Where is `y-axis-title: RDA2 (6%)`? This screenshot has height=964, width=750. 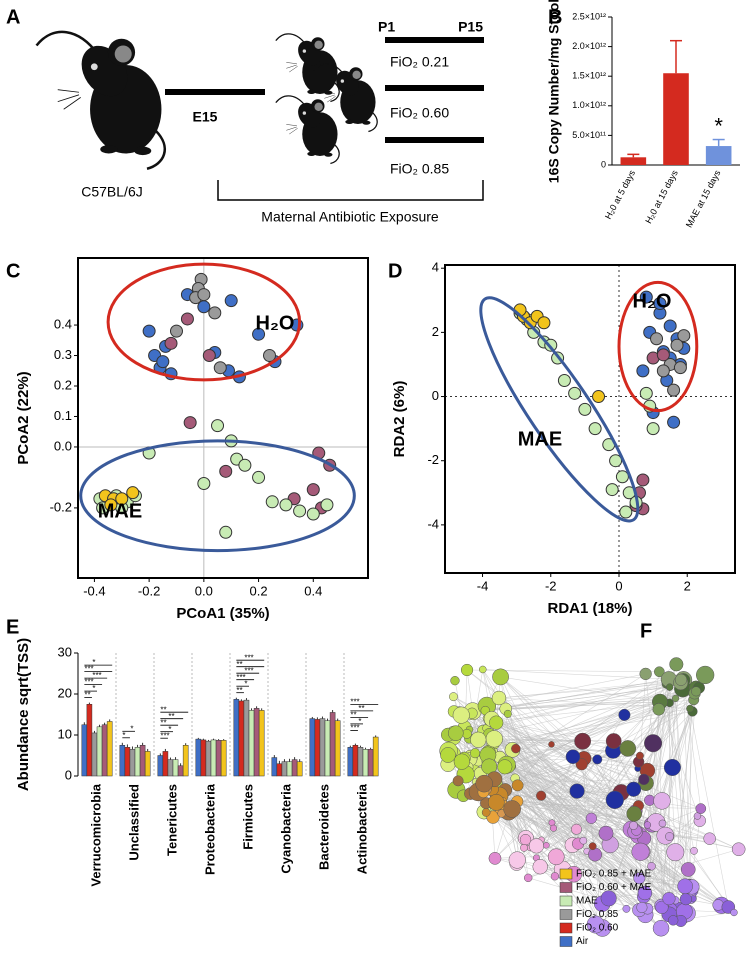
y-axis-title: RDA2 (6%) is located at coordinates (399, 419).